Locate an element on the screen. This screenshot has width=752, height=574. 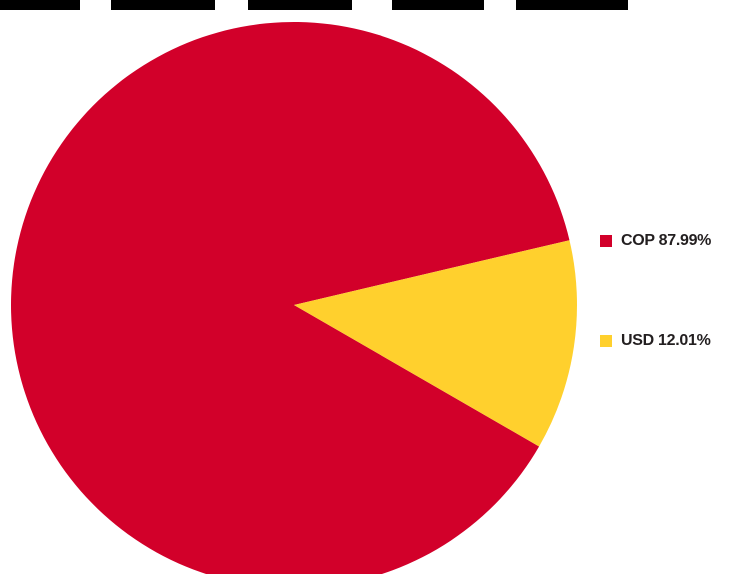
legend-label-usd: USD 12.01% is located at coordinates (666, 340).